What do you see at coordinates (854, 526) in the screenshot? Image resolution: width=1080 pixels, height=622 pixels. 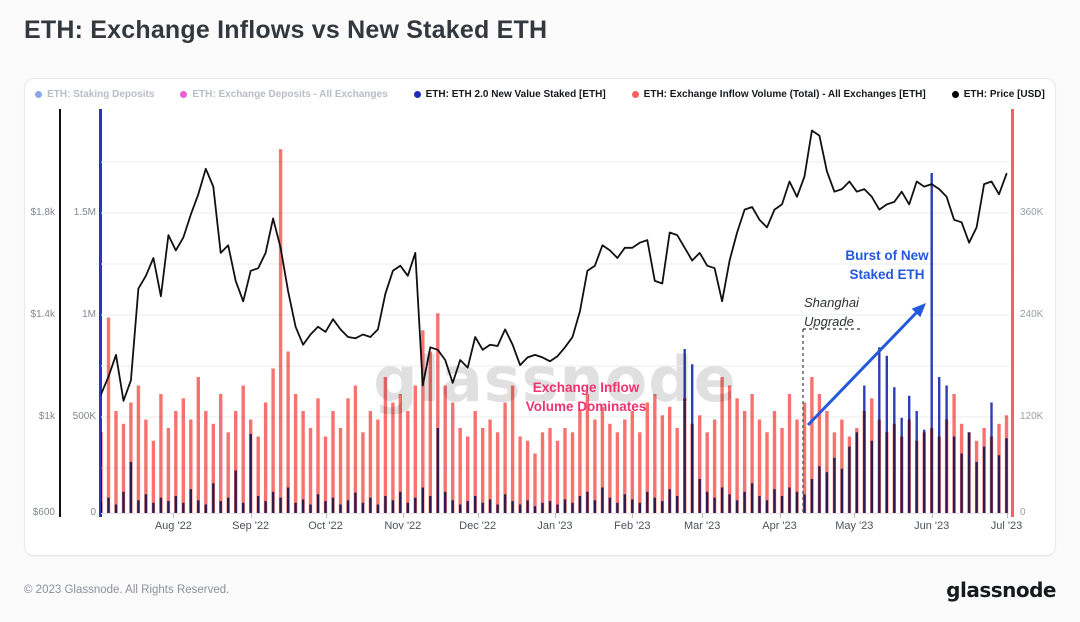 I see `month-tick-label: May '23` at bounding box center [854, 526].